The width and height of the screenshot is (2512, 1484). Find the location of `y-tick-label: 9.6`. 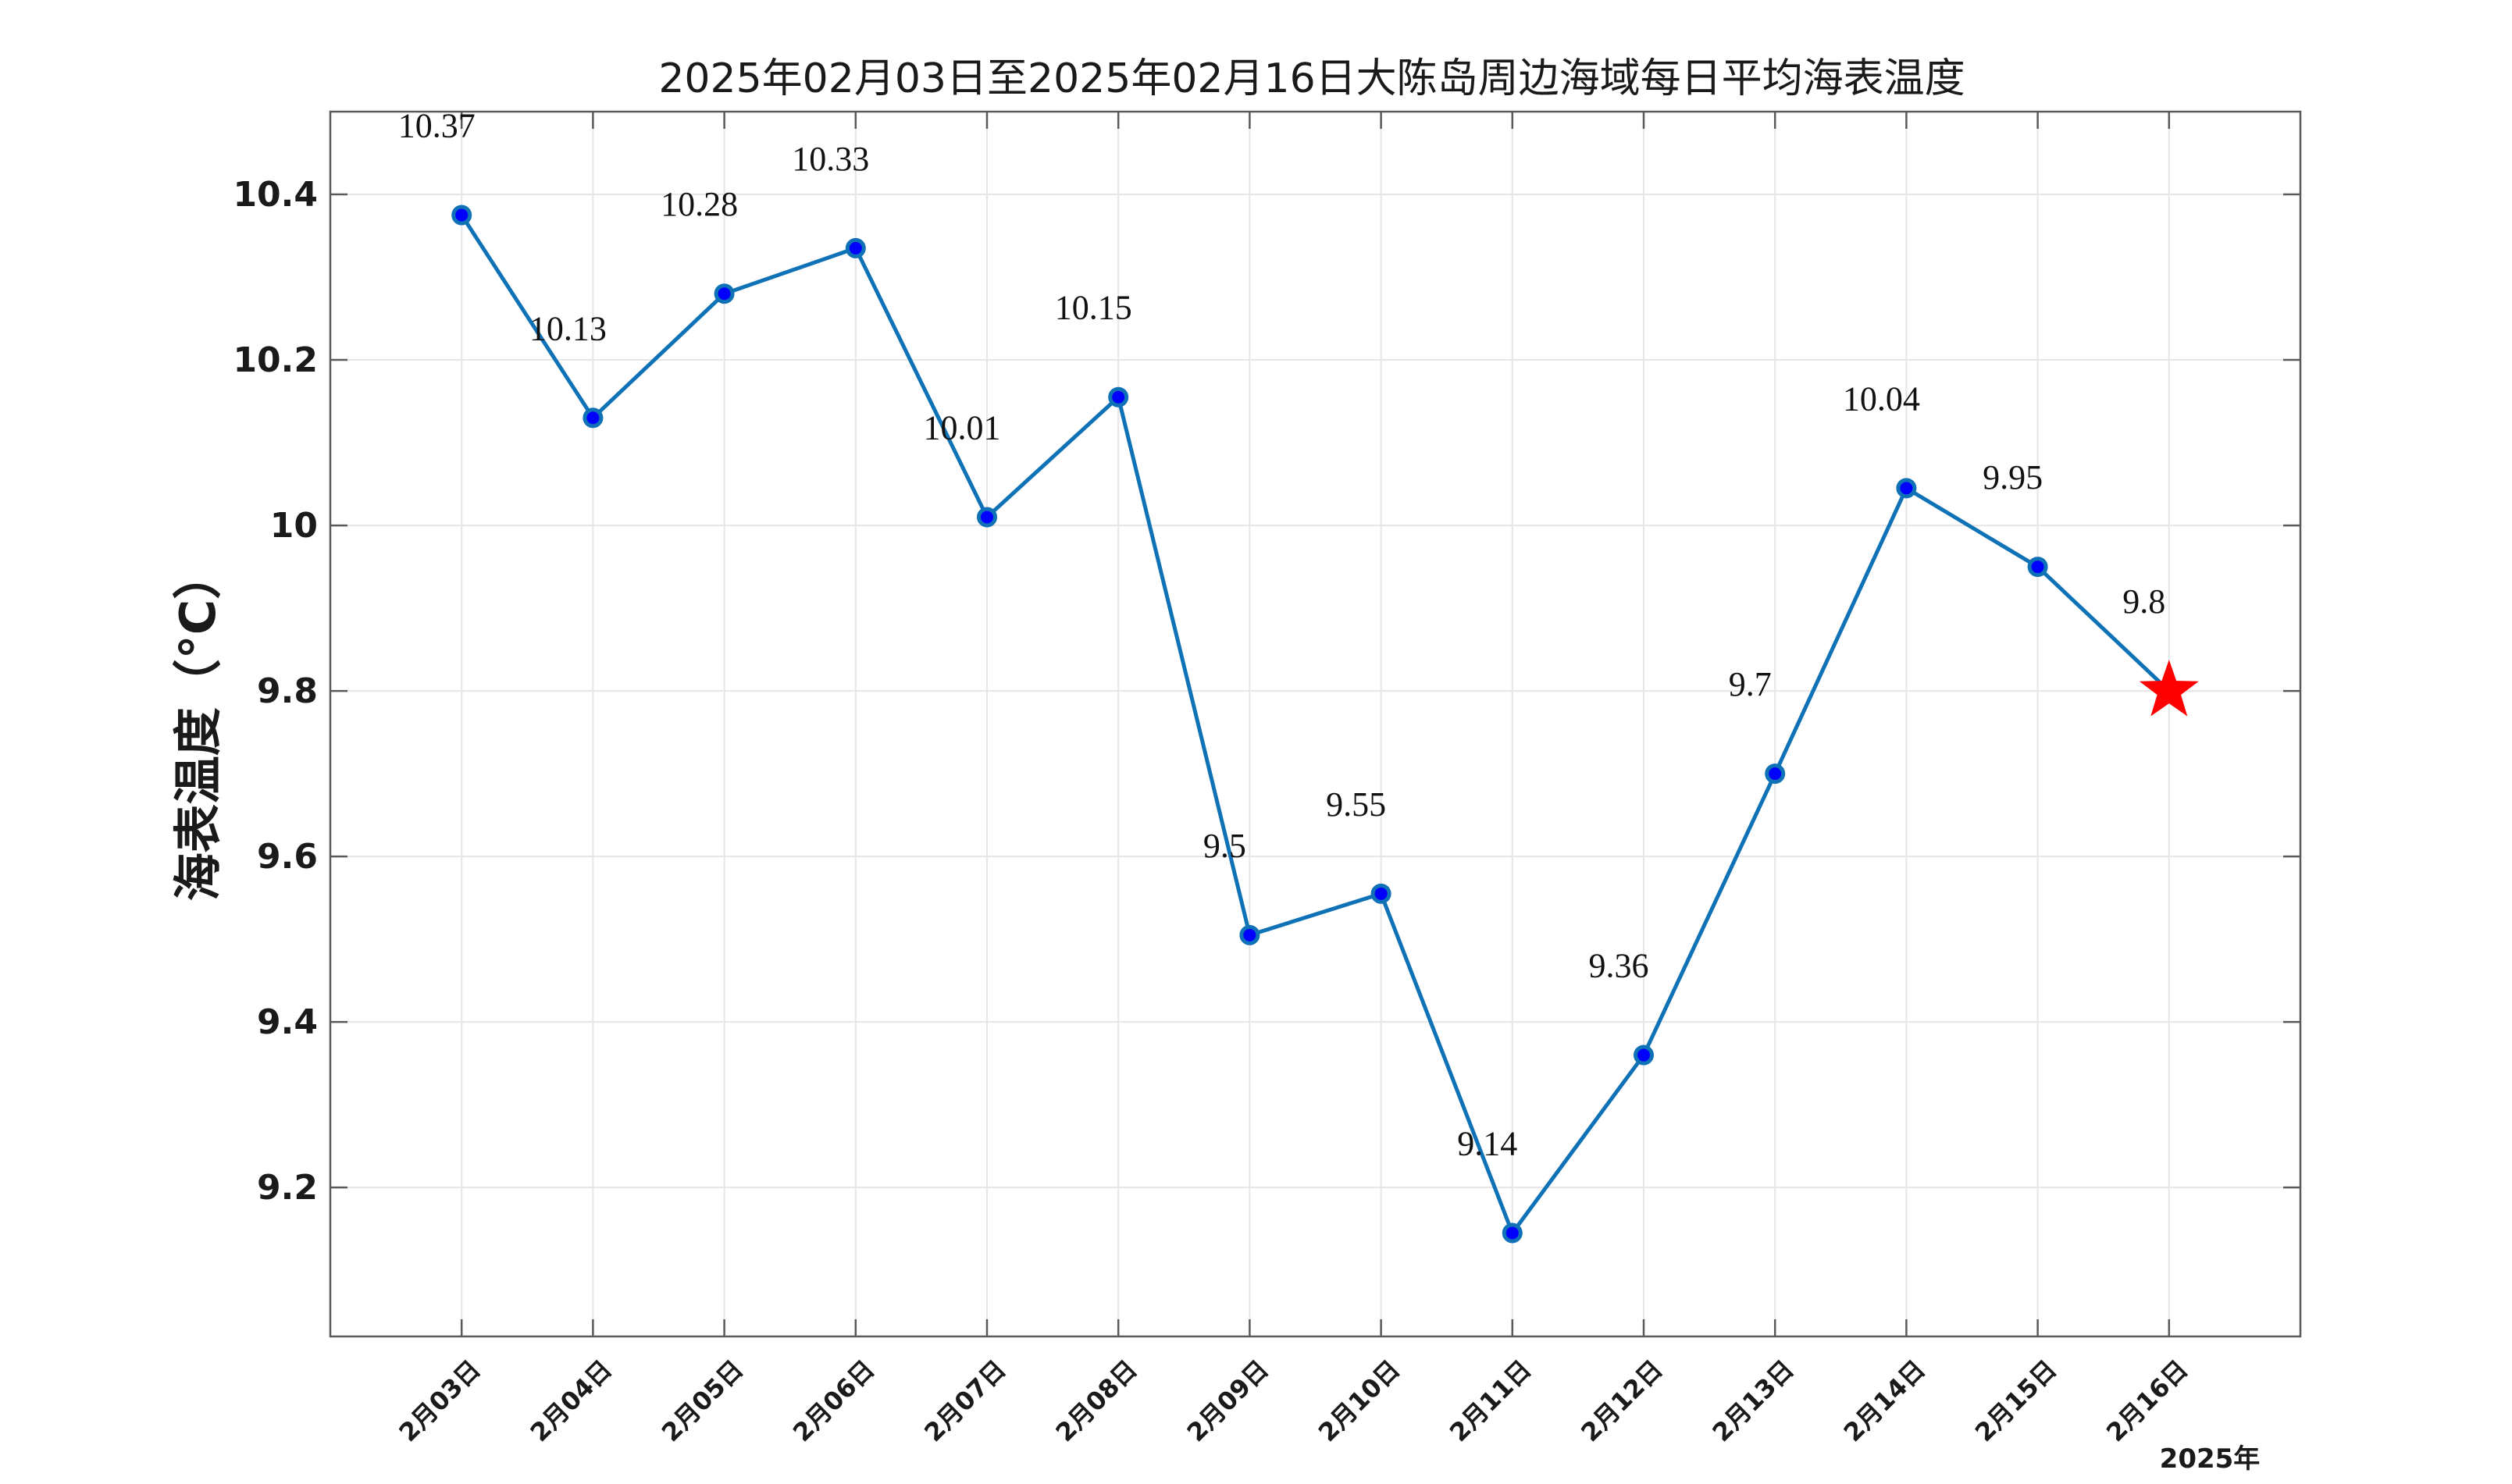

y-tick-label: 9.6 is located at coordinates (287, 857).